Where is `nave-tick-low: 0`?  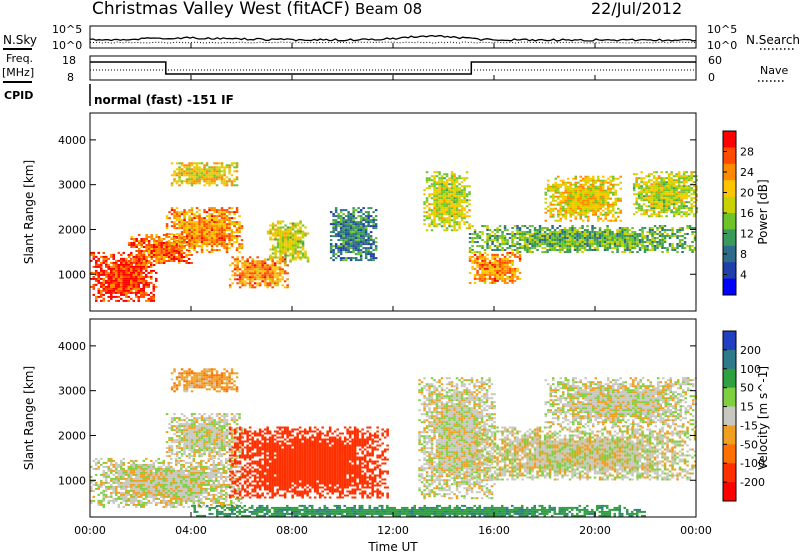 nave-tick-low: 0 is located at coordinates (711, 77).